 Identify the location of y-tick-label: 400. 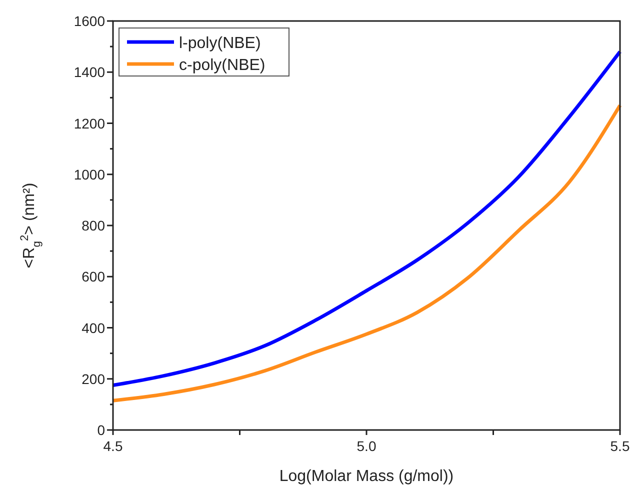
(94, 328).